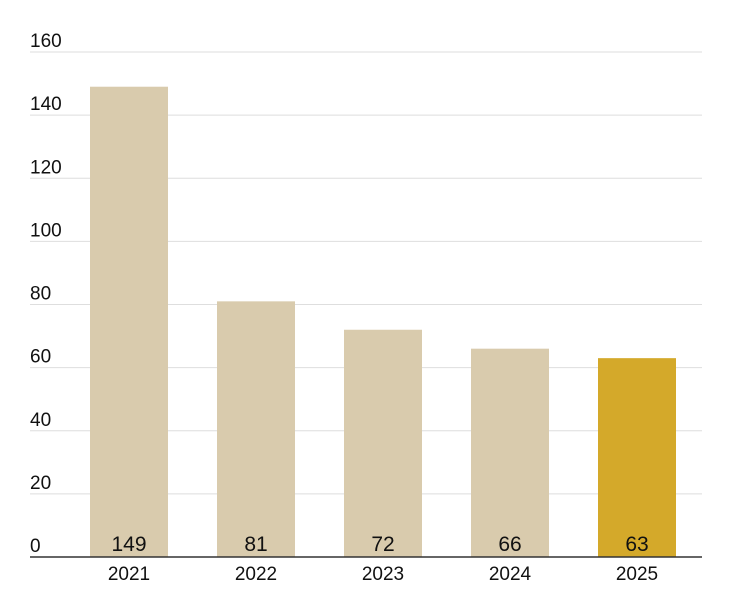 The image size is (732, 615). Describe the element at coordinates (40, 483) in the screenshot. I see `y-tick-label: 20` at that location.